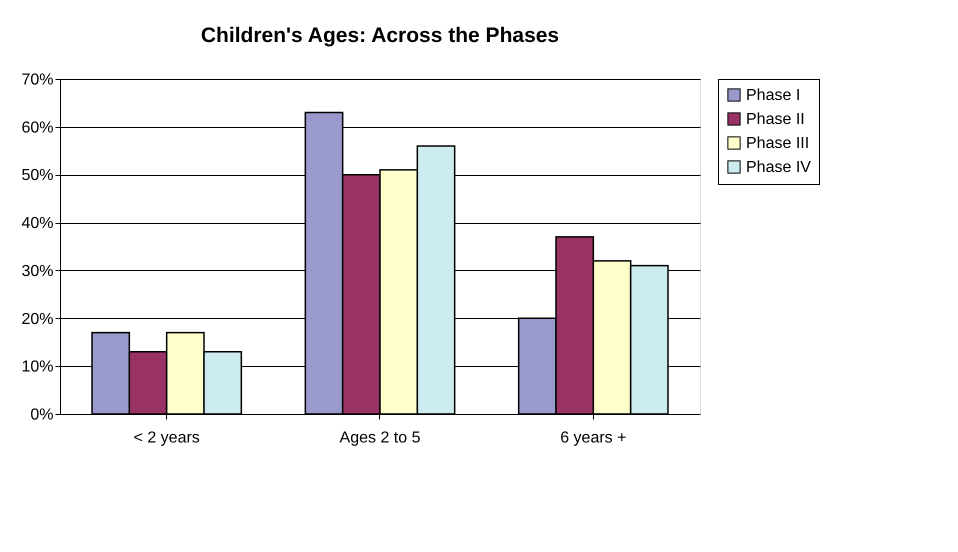 This screenshot has width=958, height=552. Describe the element at coordinates (167, 438) in the screenshot. I see `x-tick-label: < 2 years` at that location.